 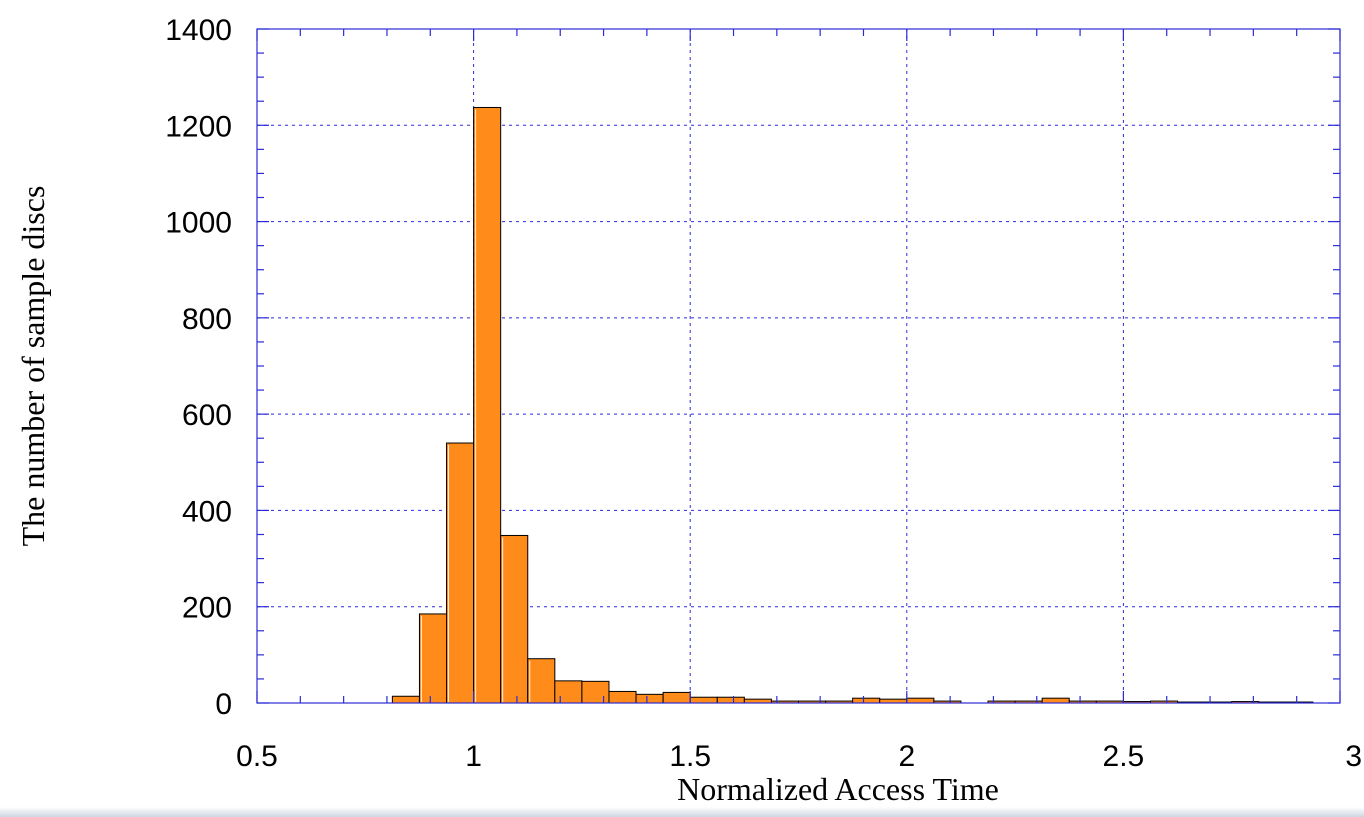 I want to click on x-tick-label-4: 2.5, so click(x=1124, y=756).